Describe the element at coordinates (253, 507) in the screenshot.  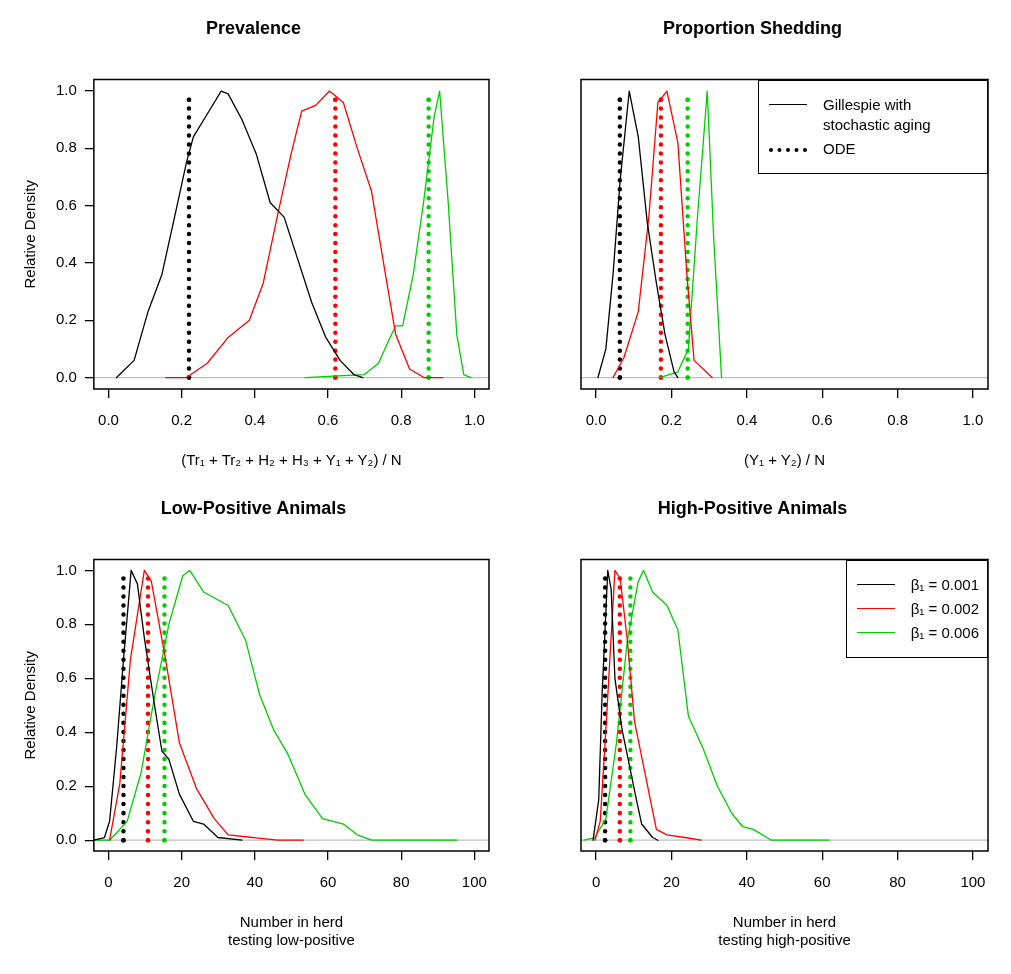
I see `chart-title: Low-Positive Animals` at that location.